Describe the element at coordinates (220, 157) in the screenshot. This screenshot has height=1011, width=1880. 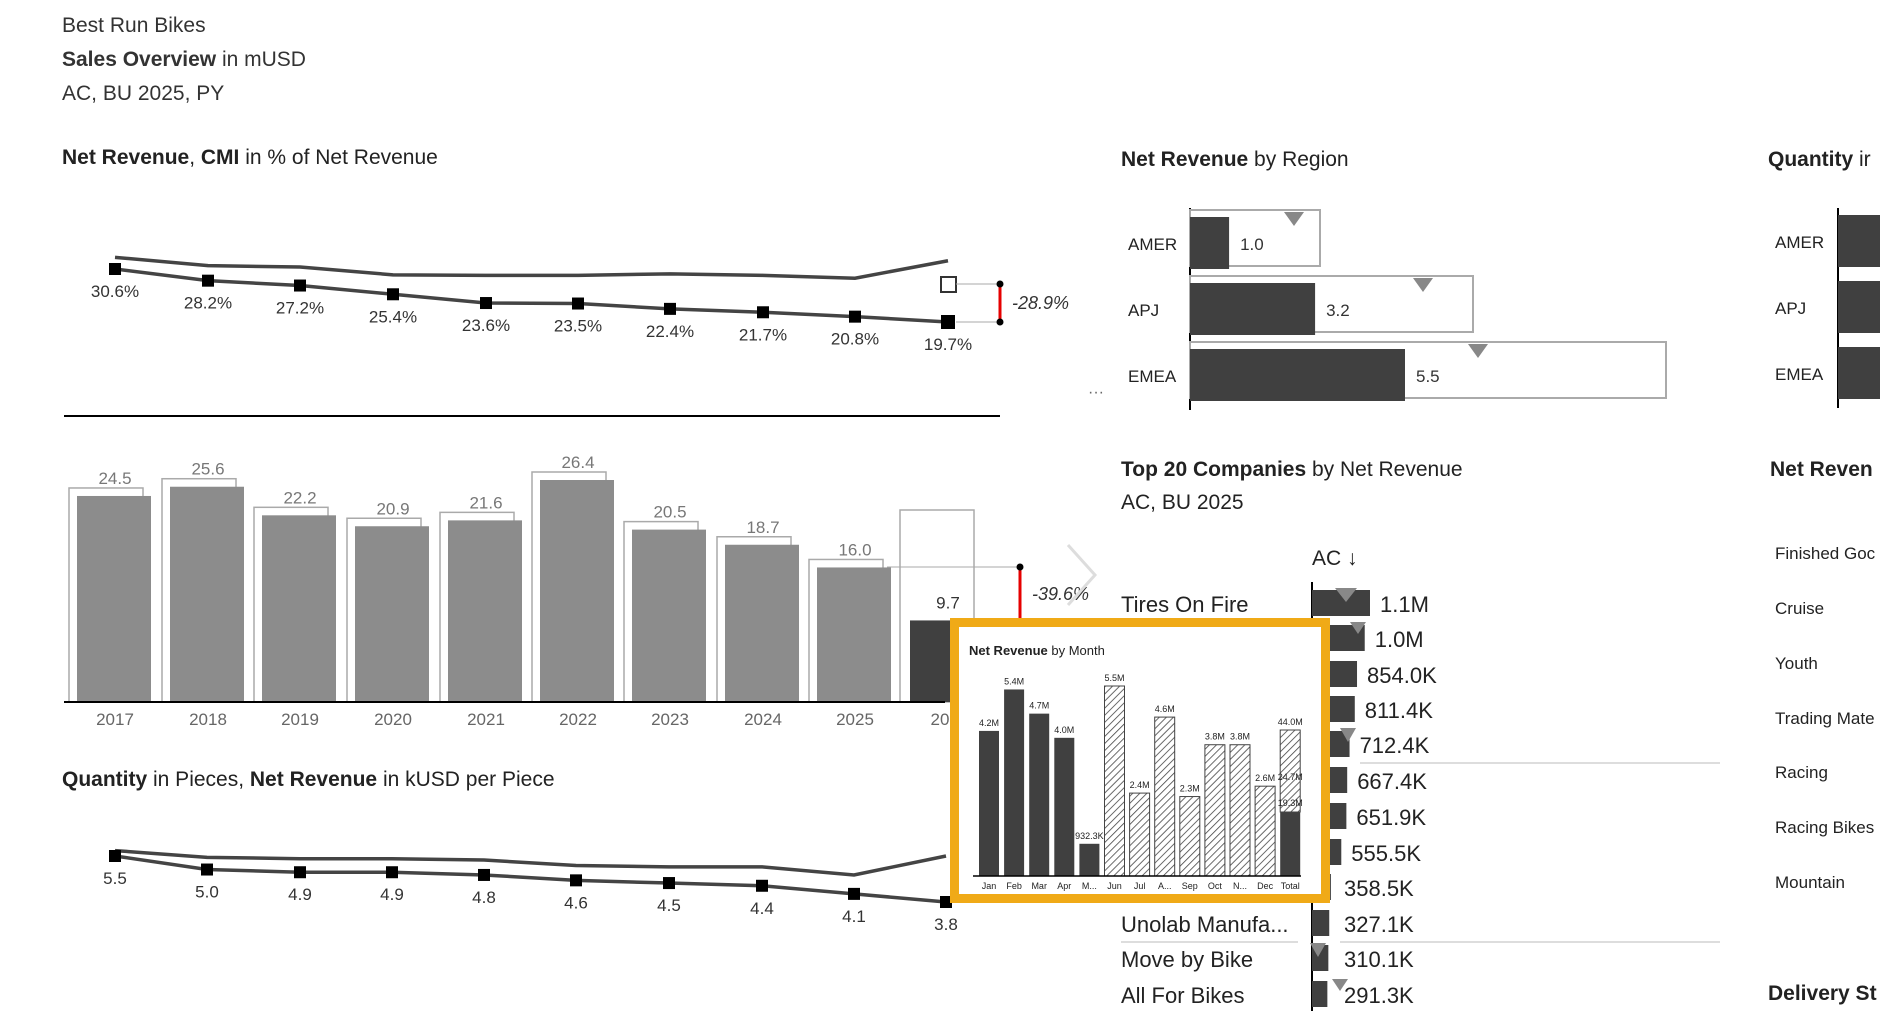
I see `cmi-title-bold2: CMI` at that location.